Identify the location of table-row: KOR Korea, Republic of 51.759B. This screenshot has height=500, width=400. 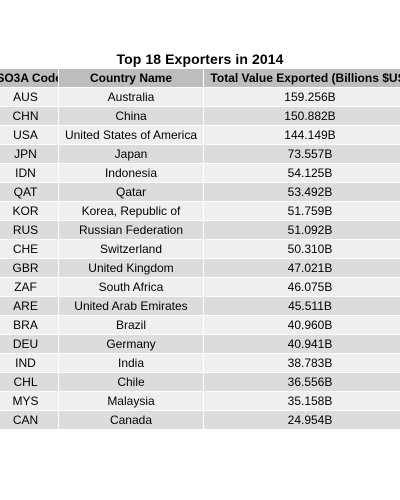
(200, 211).